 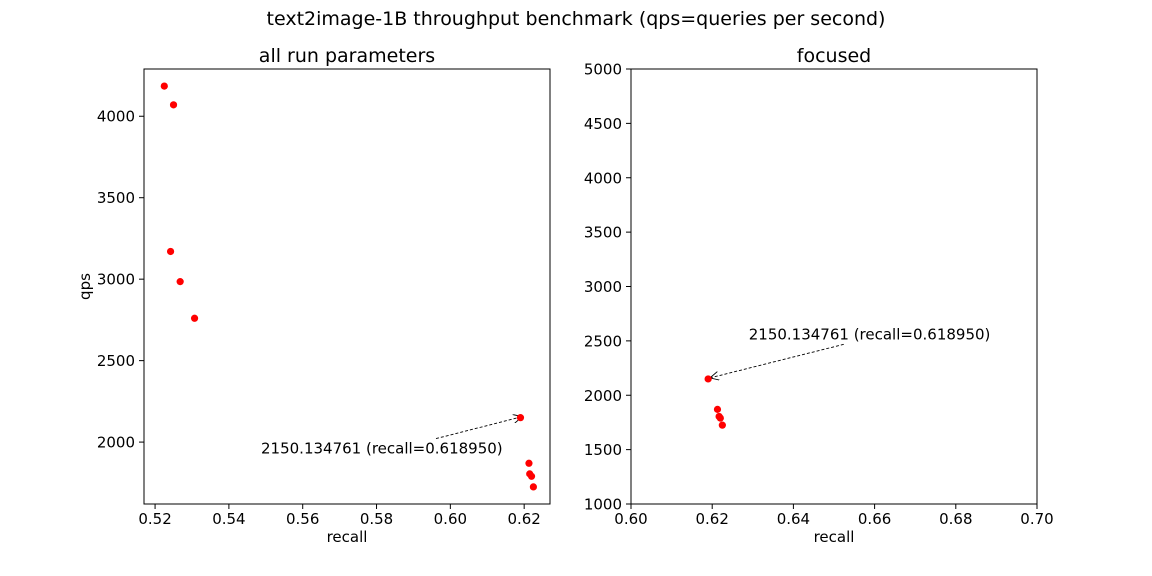 I want to click on x-tick-label: 0.58, so click(x=376, y=519).